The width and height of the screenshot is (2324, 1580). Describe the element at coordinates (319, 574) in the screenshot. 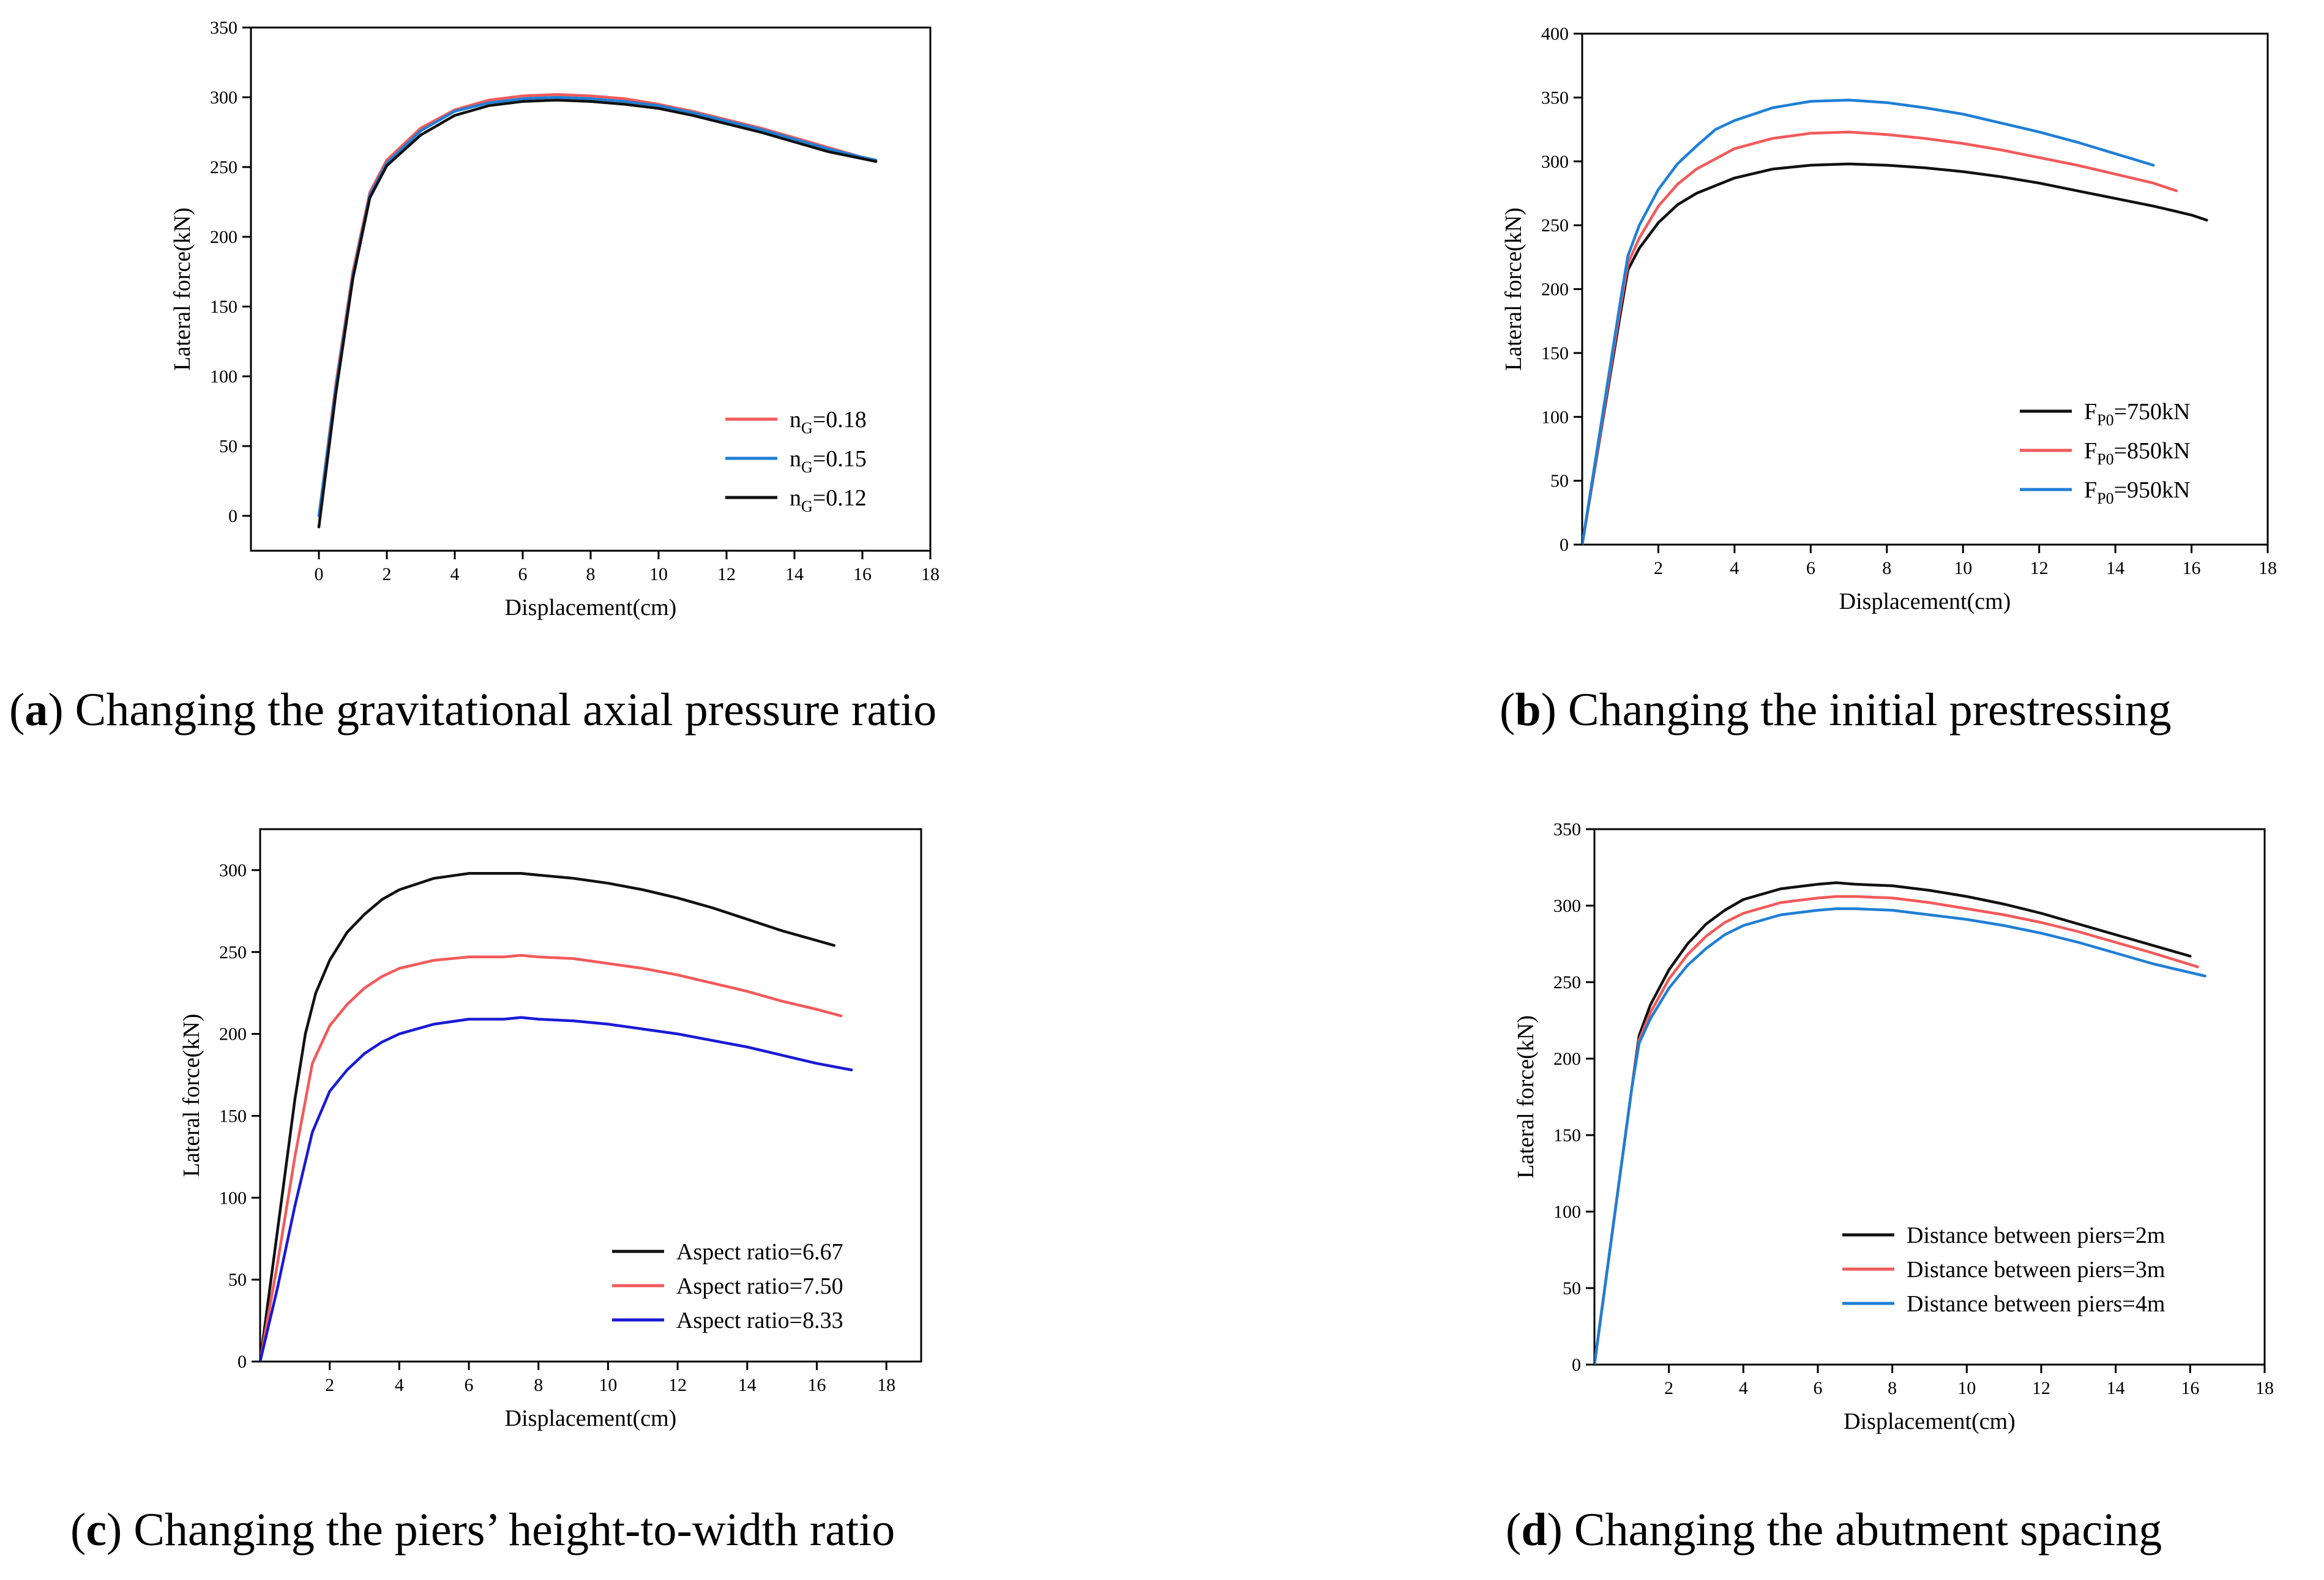

I see `x-tick-label: 0` at that location.